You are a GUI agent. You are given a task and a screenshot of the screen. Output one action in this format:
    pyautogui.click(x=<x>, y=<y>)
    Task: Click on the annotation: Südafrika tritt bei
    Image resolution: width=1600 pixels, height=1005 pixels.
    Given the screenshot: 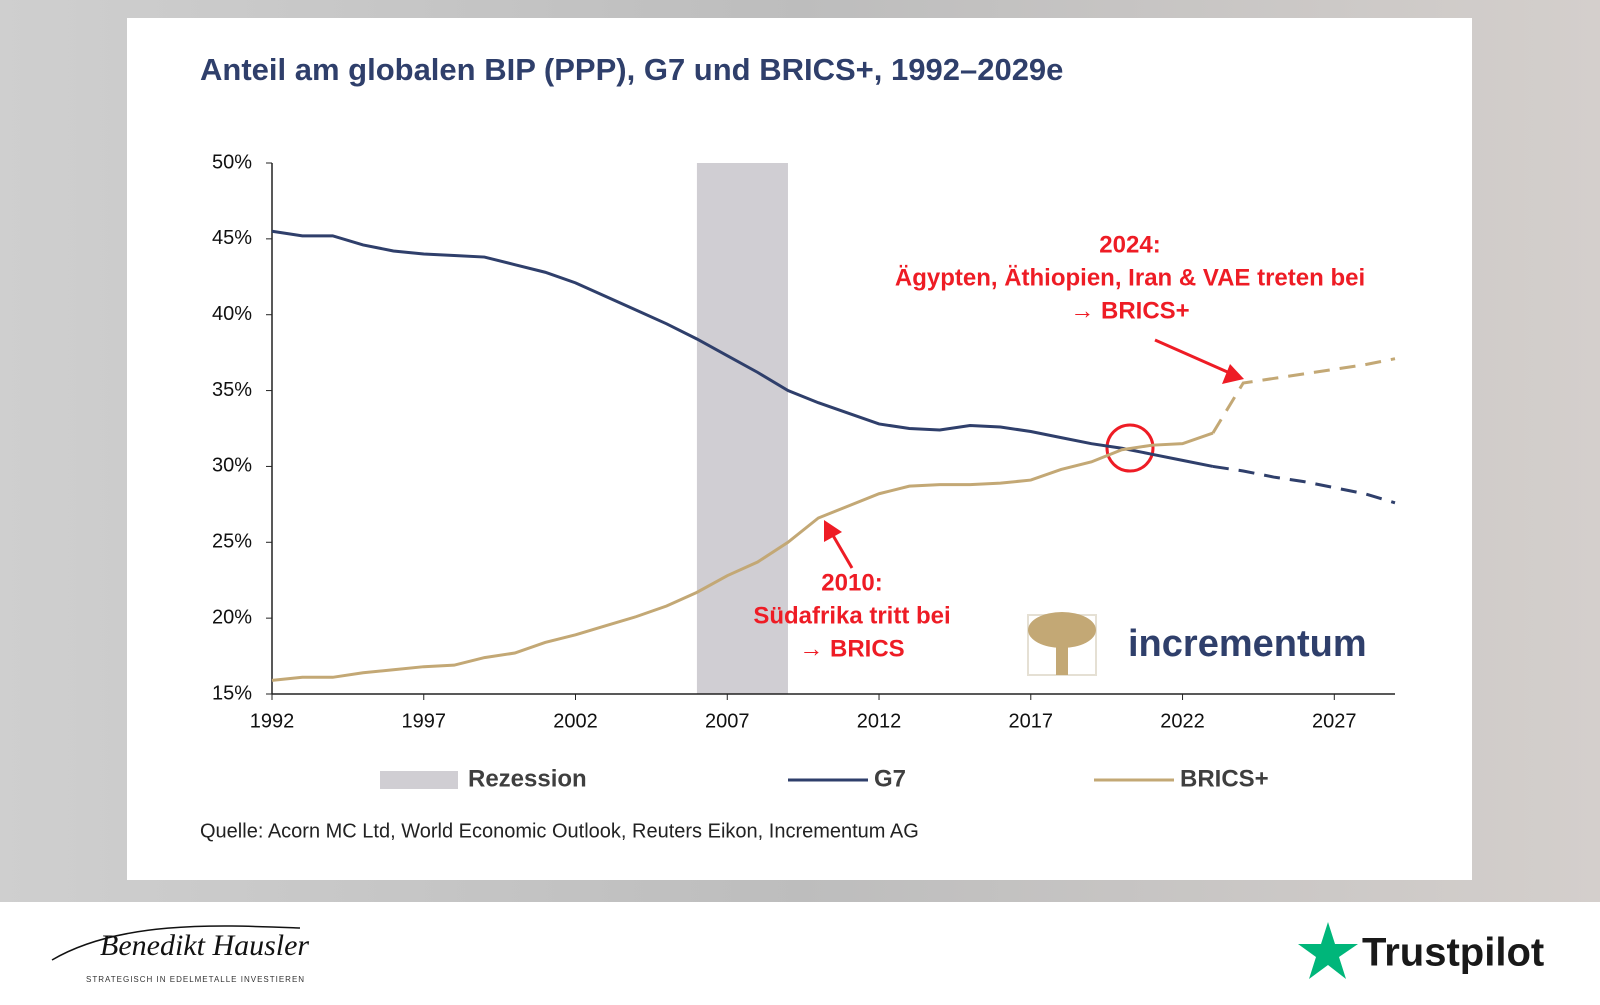 What is the action you would take?
    pyautogui.click(x=851, y=615)
    